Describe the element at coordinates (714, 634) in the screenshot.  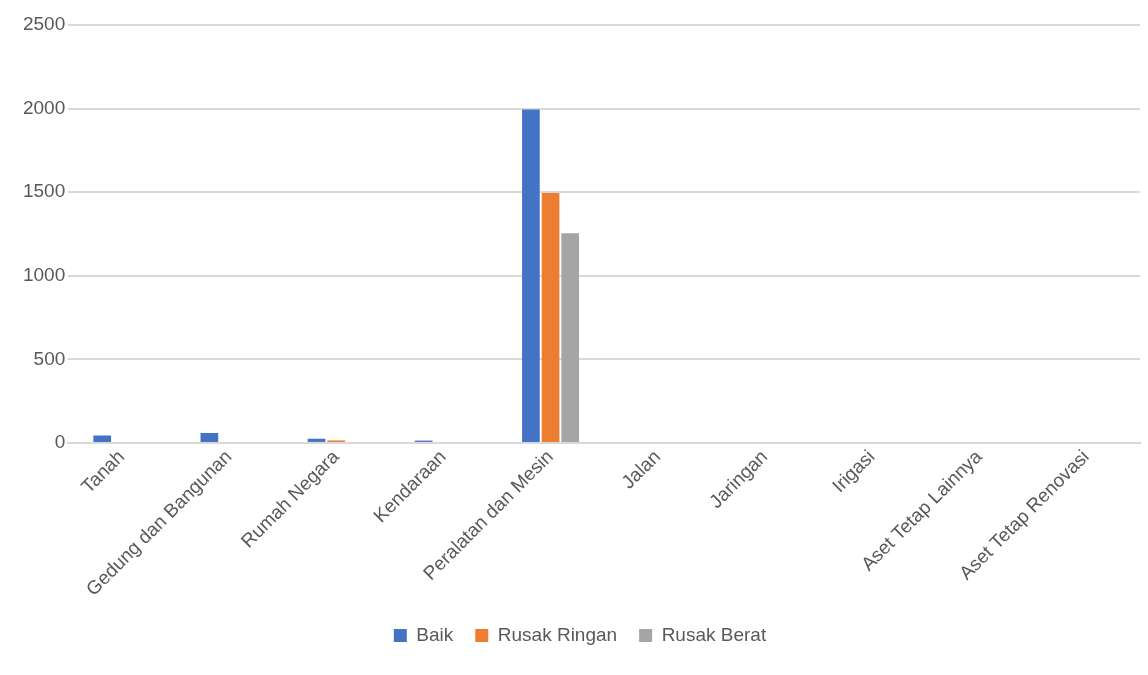
I see `legend-label: Rusak Berat` at that location.